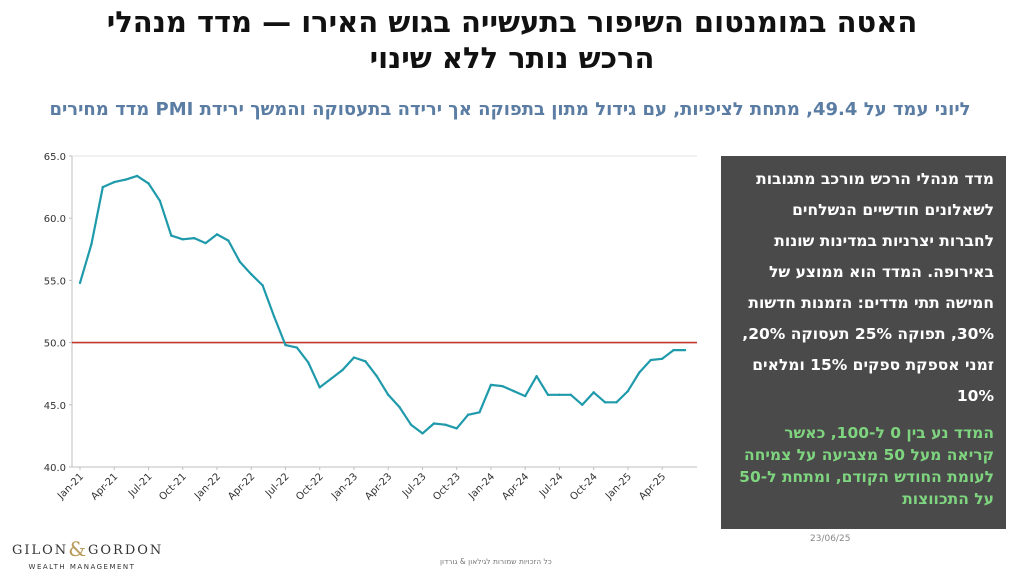  Describe the element at coordinates (830, 539) in the screenshot. I see `report-date: 23/06/25` at that location.